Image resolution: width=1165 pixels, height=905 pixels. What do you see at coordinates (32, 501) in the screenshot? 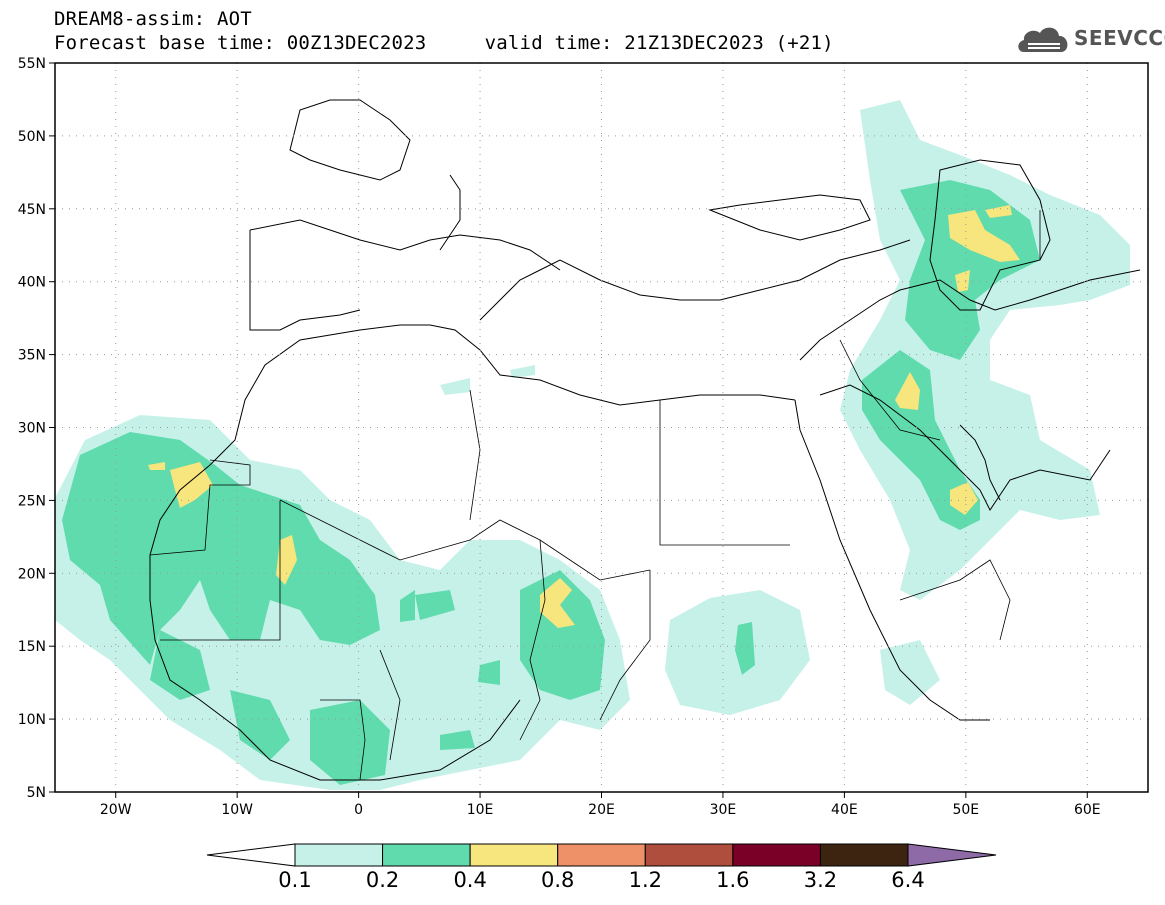
I see `lat-tick-label: 25N` at bounding box center [32, 501].